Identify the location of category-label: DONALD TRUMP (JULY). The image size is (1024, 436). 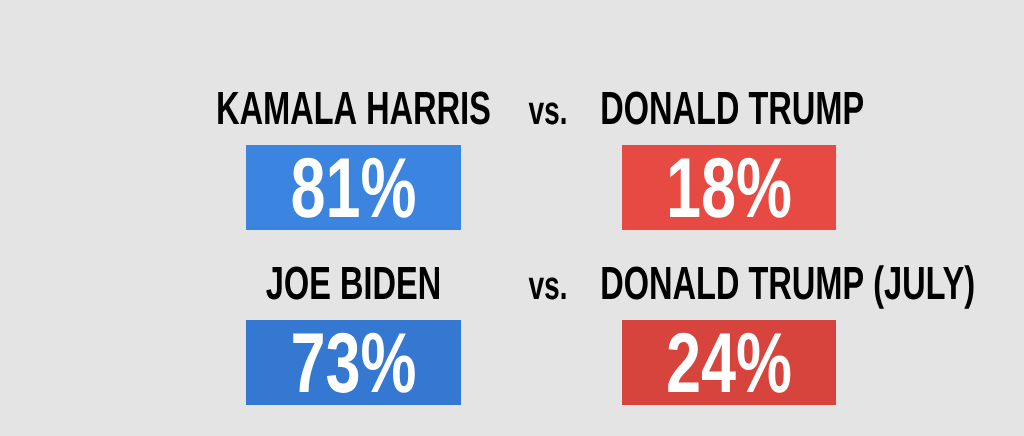
(788, 287).